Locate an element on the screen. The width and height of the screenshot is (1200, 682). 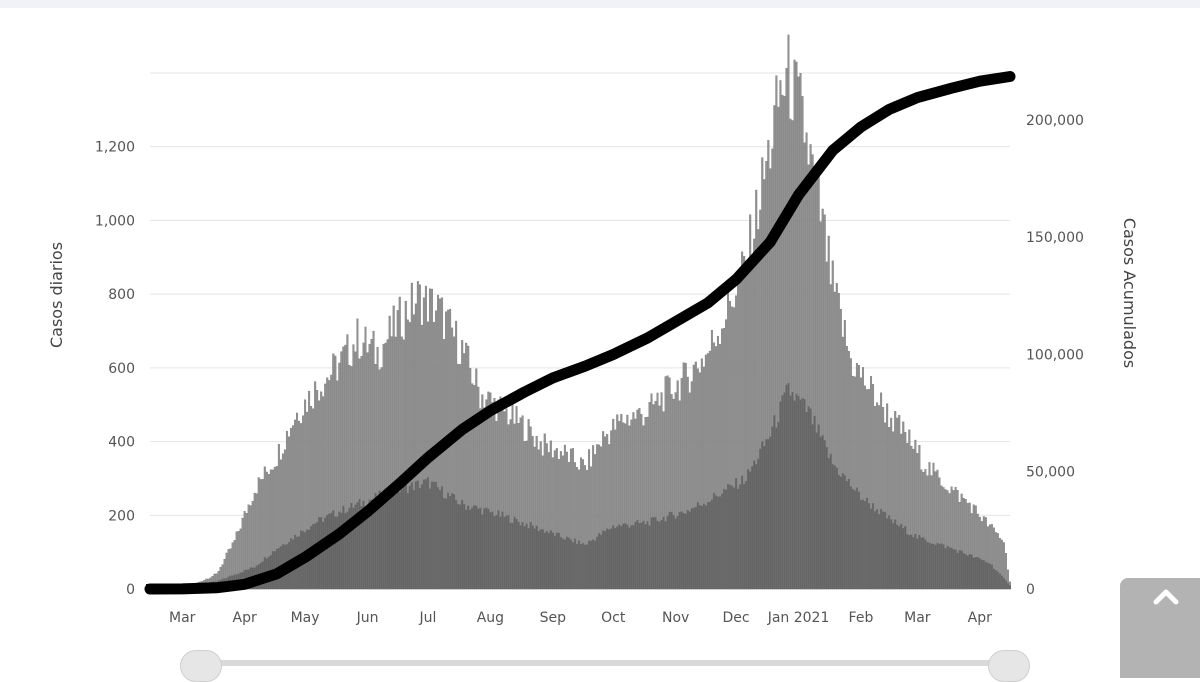
right-tick-label: 150,000 is located at coordinates (1055, 238).